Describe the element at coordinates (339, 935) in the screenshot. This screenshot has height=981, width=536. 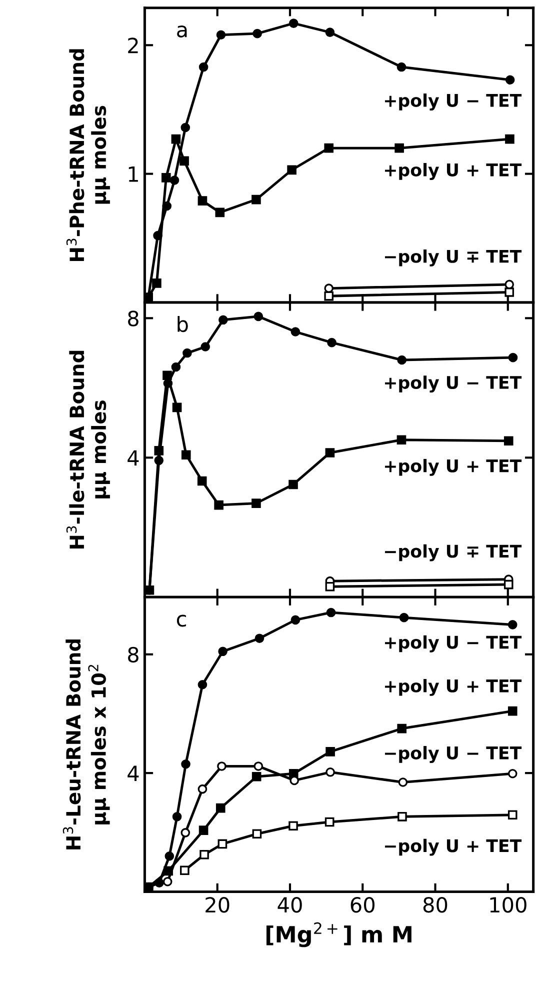
I see `x-axis-title: [Mg$^{2+}$] m M` at that location.